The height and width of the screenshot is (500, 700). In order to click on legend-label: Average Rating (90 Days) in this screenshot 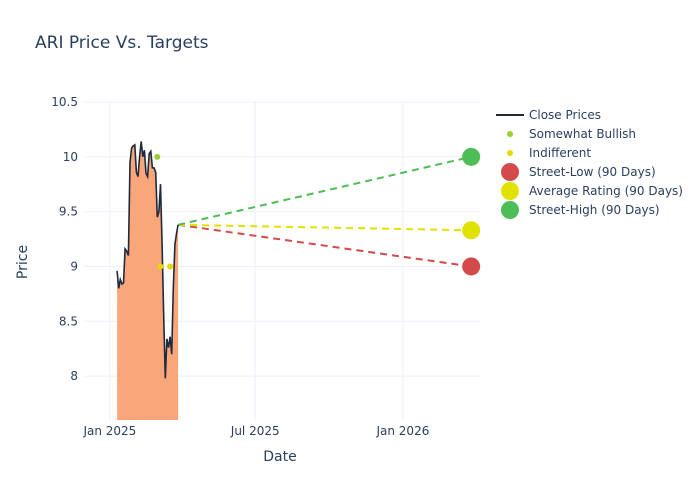, I will do `click(606, 191)`.